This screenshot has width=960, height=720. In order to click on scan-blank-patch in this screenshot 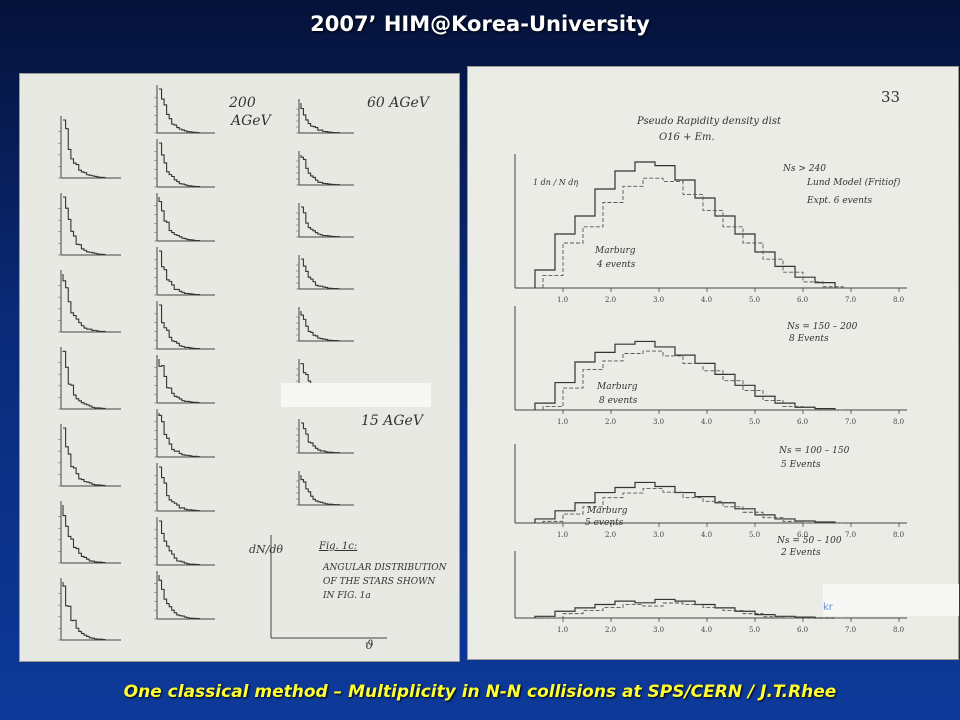, I will do `click(356, 395)`.